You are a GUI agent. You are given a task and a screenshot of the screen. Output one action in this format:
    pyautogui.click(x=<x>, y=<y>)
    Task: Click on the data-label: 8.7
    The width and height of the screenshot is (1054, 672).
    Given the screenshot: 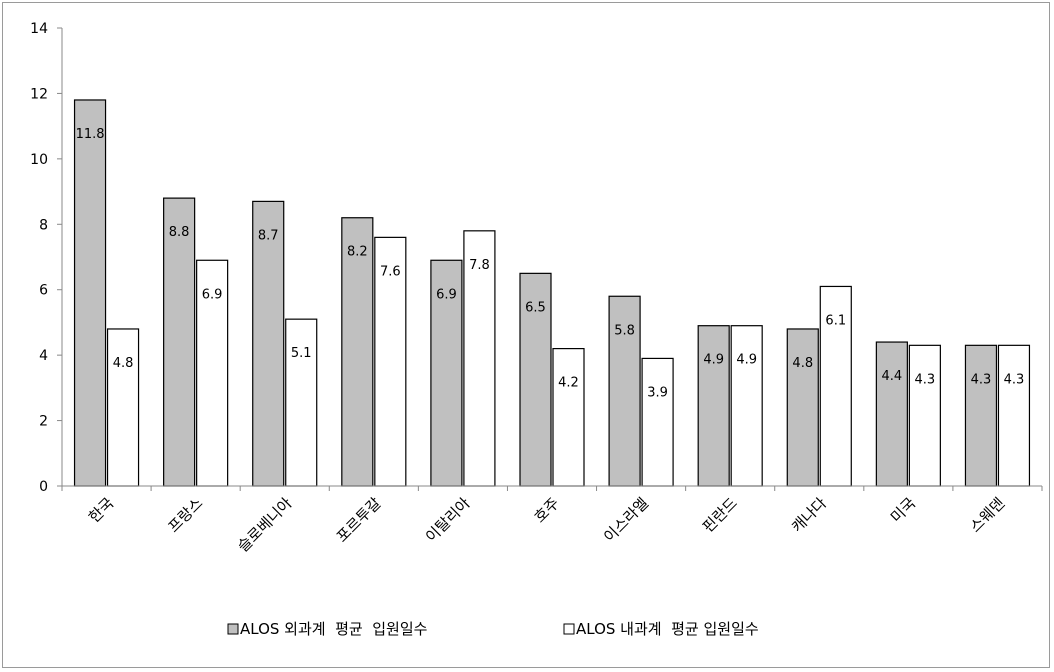 What is the action you would take?
    pyautogui.click(x=268, y=235)
    